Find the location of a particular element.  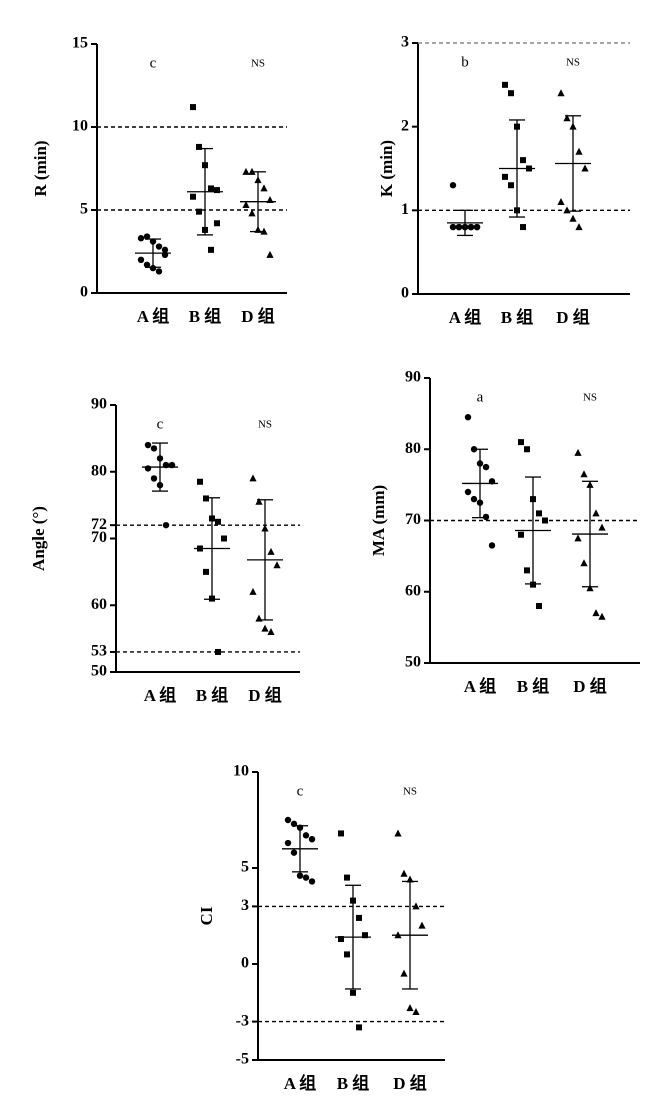

panel: 0 1 2 3 K (min) b NS A 组 B 组 D 组 is located at coordinates (503, 180).